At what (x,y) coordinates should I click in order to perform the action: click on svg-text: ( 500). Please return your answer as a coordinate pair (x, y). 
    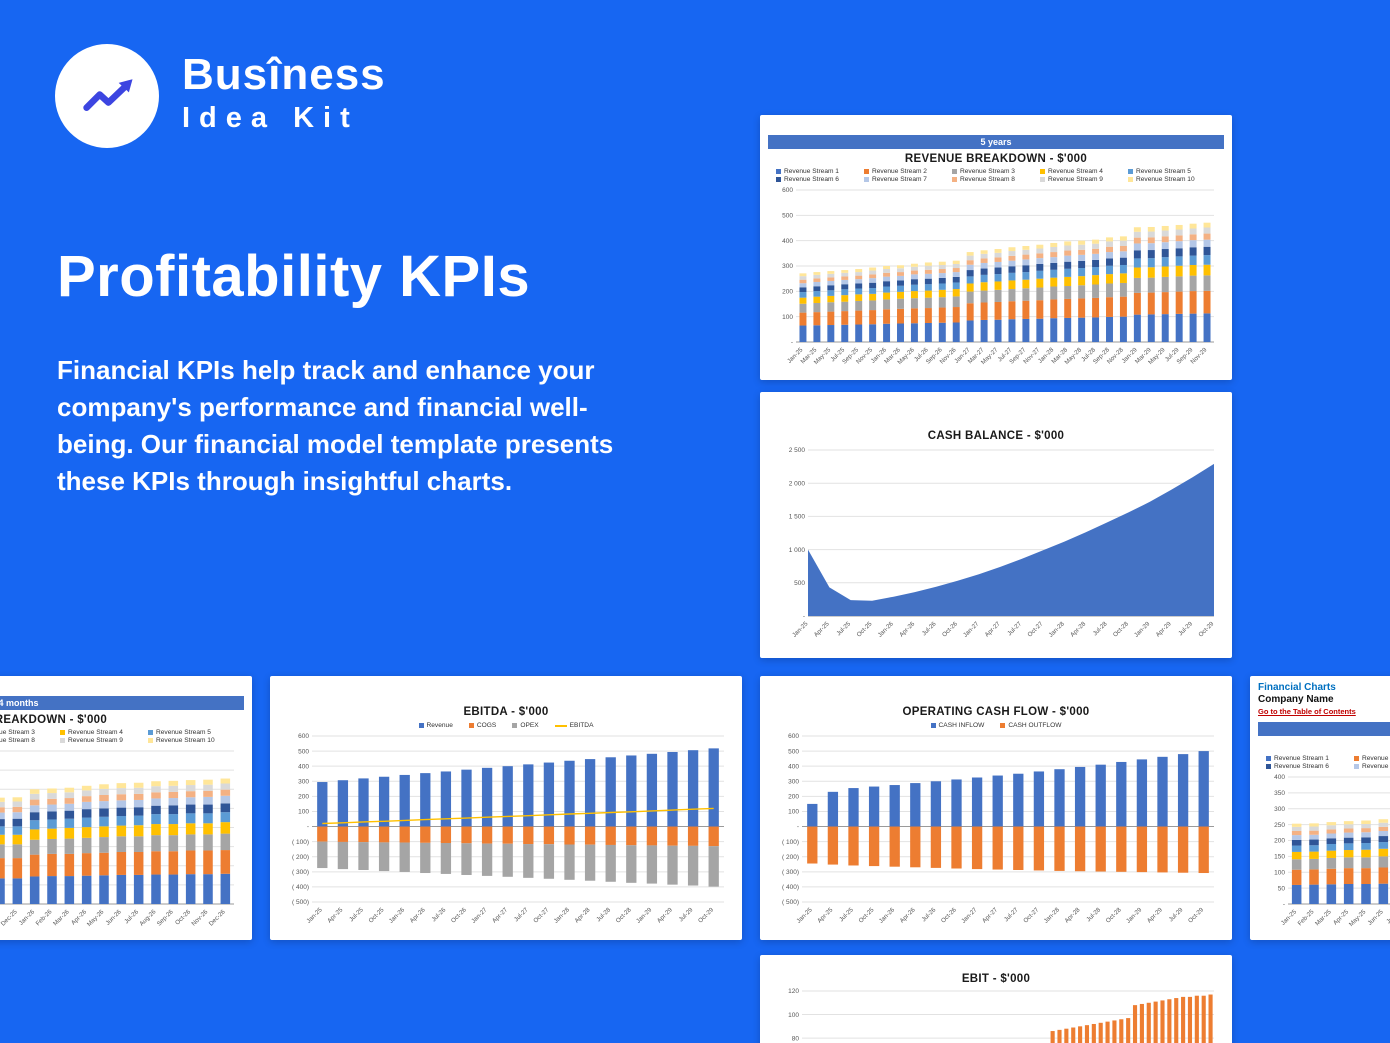
    Looking at the image, I should click on (300, 902).